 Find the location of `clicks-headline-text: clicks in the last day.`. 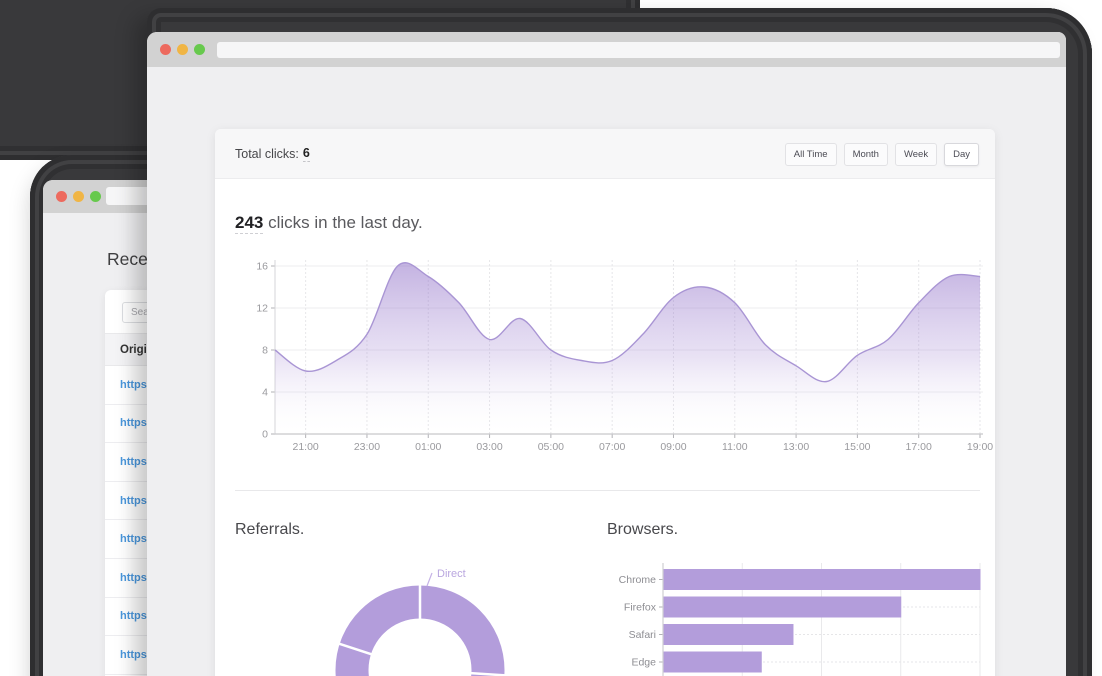

clicks-headline-text: clicks in the last day. is located at coordinates (343, 222).